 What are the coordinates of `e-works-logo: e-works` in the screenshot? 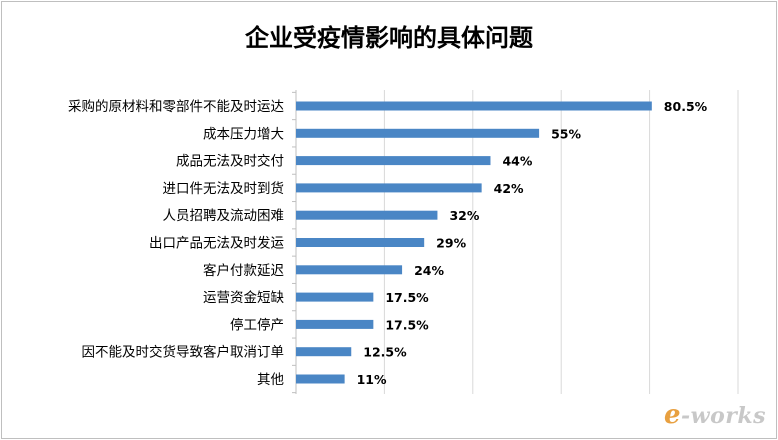 It's located at (714, 415).